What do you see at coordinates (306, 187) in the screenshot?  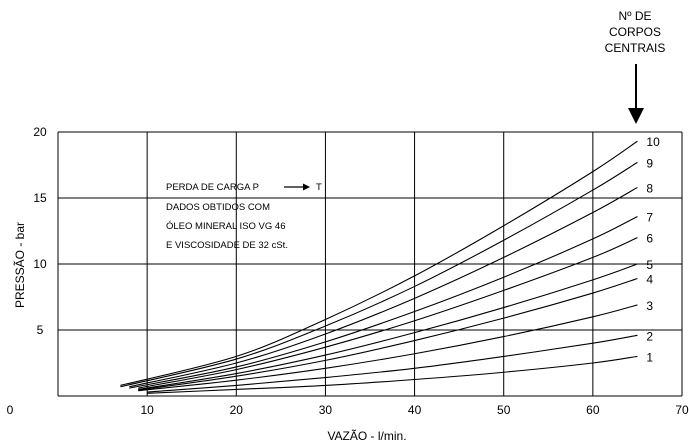 I see `annotation-arrow-head` at bounding box center [306, 187].